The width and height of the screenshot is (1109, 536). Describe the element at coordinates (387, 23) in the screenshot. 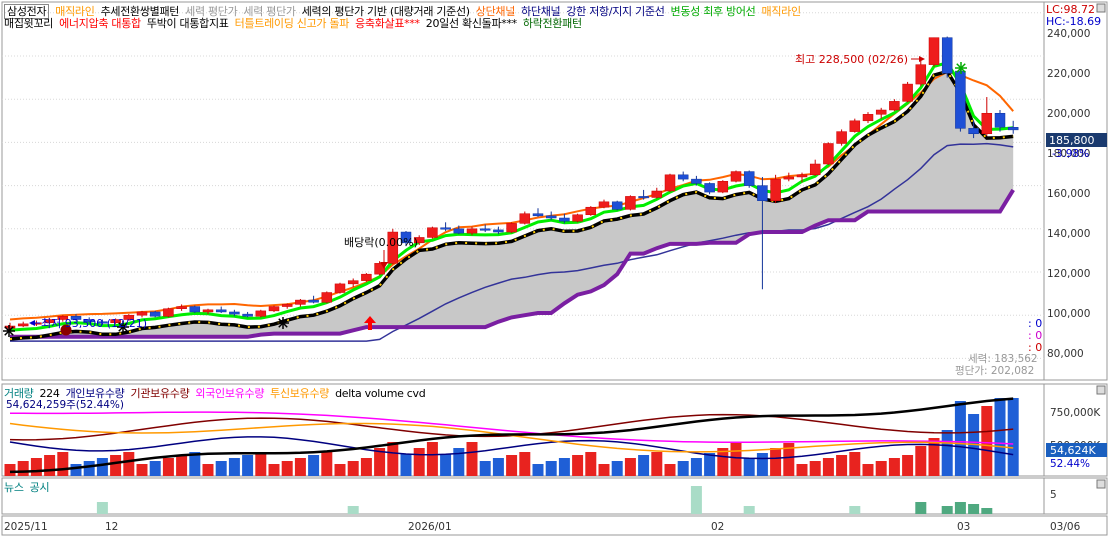

I see `legend-item-arrow: 응축화살표***` at that location.